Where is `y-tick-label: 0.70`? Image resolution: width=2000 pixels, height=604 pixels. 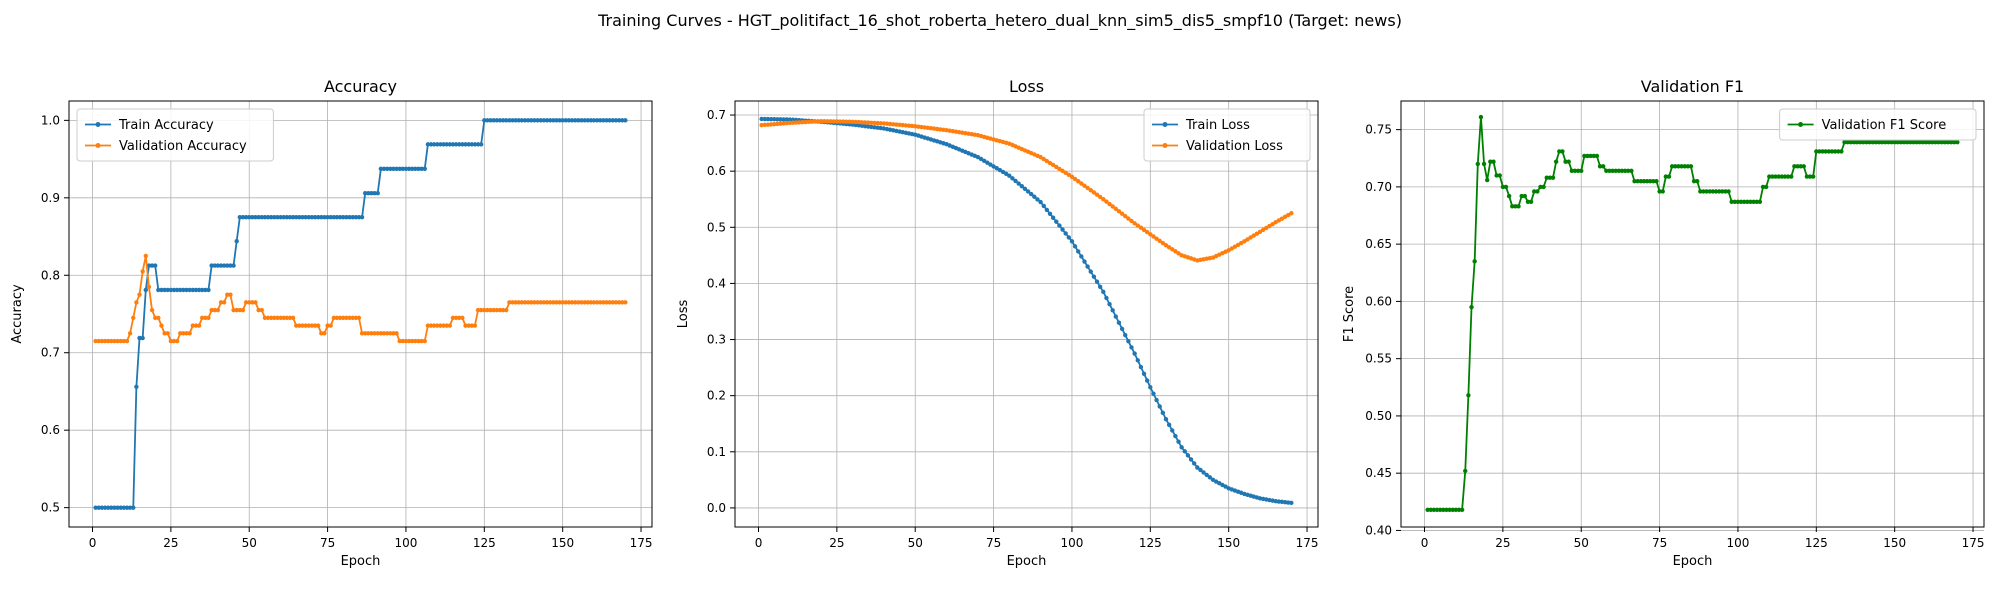 y-tick-label: 0.70 is located at coordinates (1378, 187).